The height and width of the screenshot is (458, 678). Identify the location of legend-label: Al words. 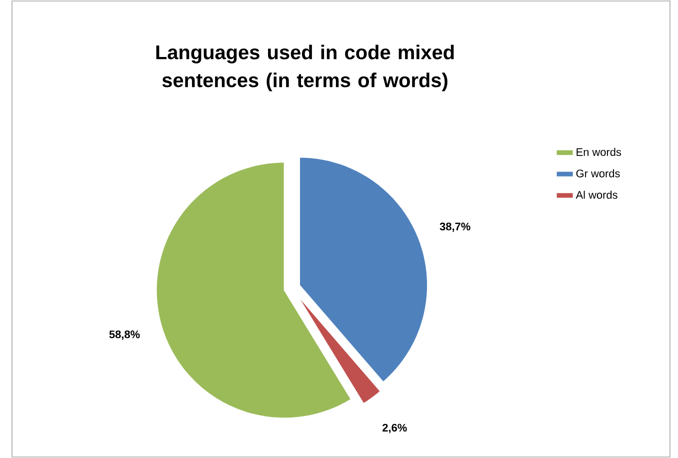
(597, 194).